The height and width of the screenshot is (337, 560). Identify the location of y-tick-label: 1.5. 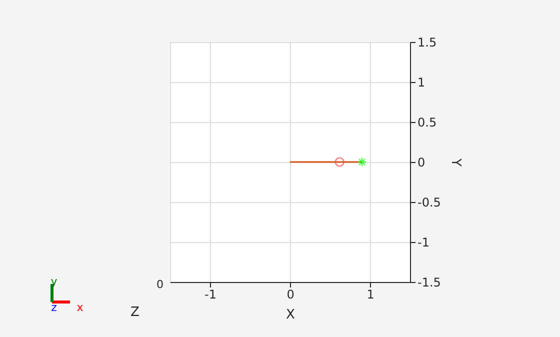
(427, 43).